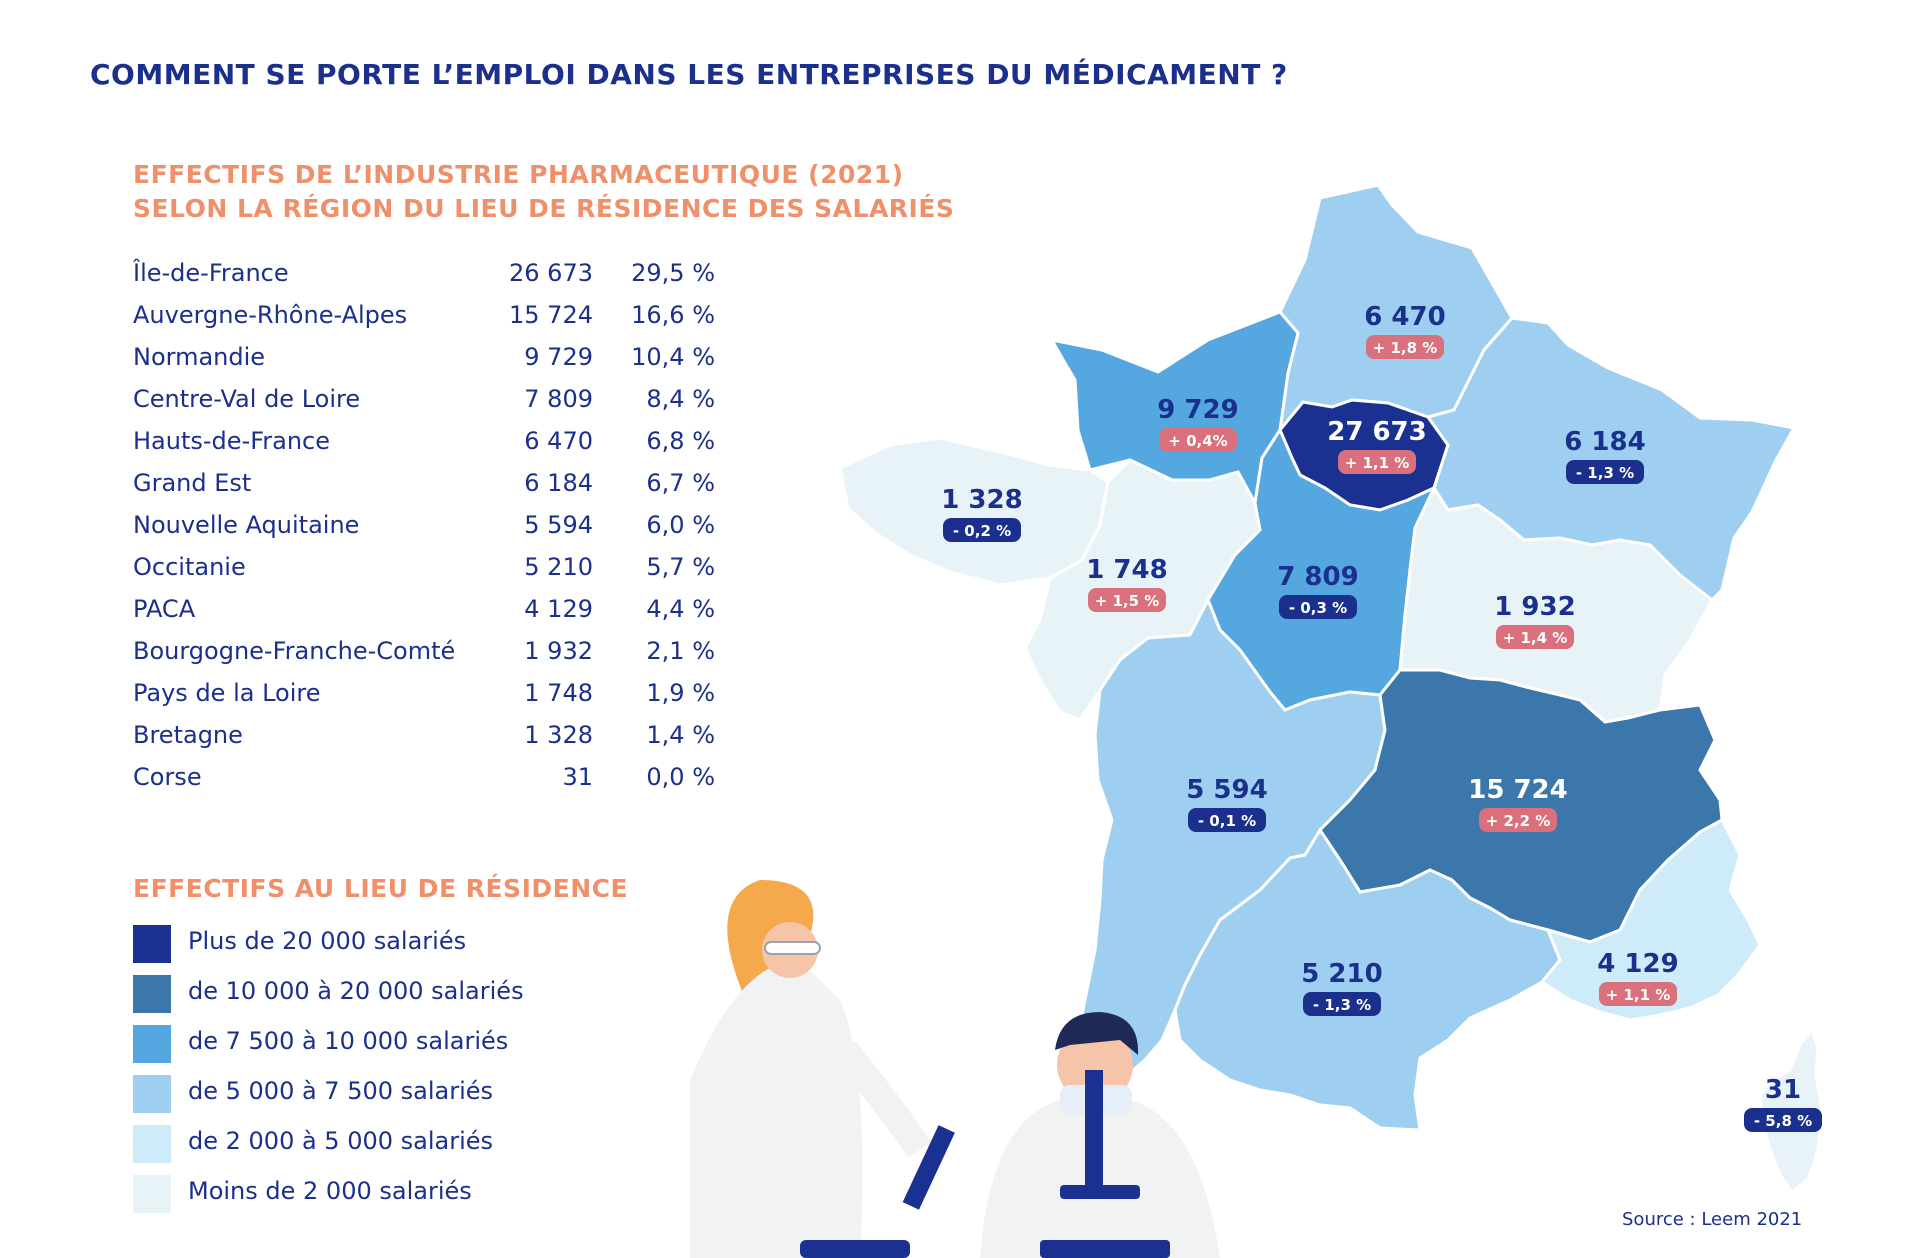 This screenshot has width=1920, height=1258. Describe the element at coordinates (294, 651) in the screenshot. I see `region-name: Bourgogne-Franche-Comté` at that location.